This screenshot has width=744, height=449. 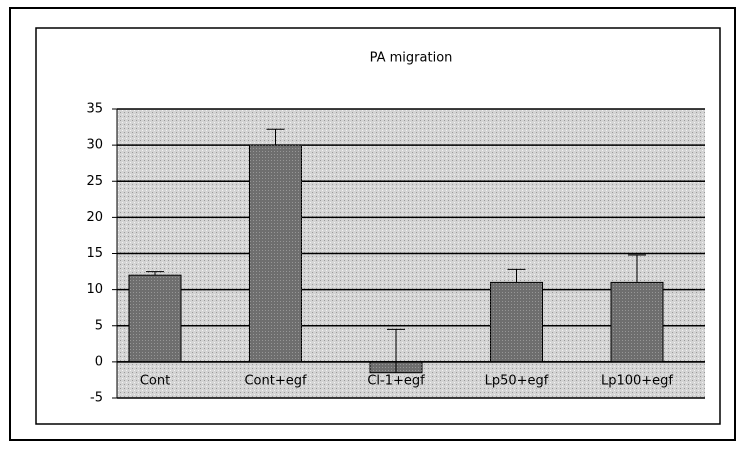 What do you see at coordinates (94, 289) in the screenshot?
I see `y-tick-label: 10` at bounding box center [94, 289].